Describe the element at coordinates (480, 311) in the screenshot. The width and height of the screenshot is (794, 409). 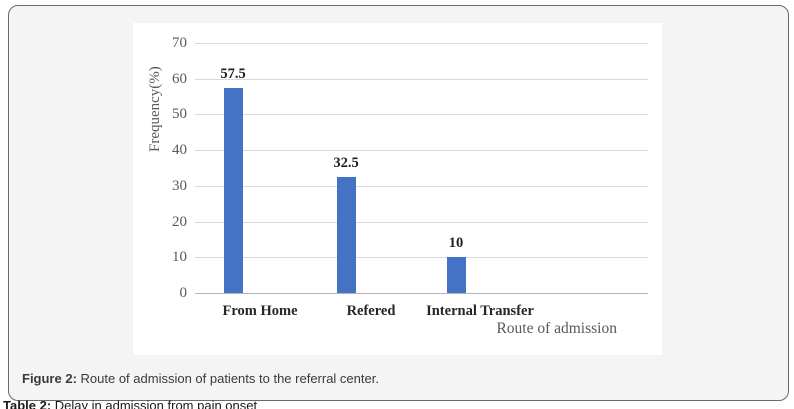
I see `category-label-internal-transfer: Internal Transfer` at that location.